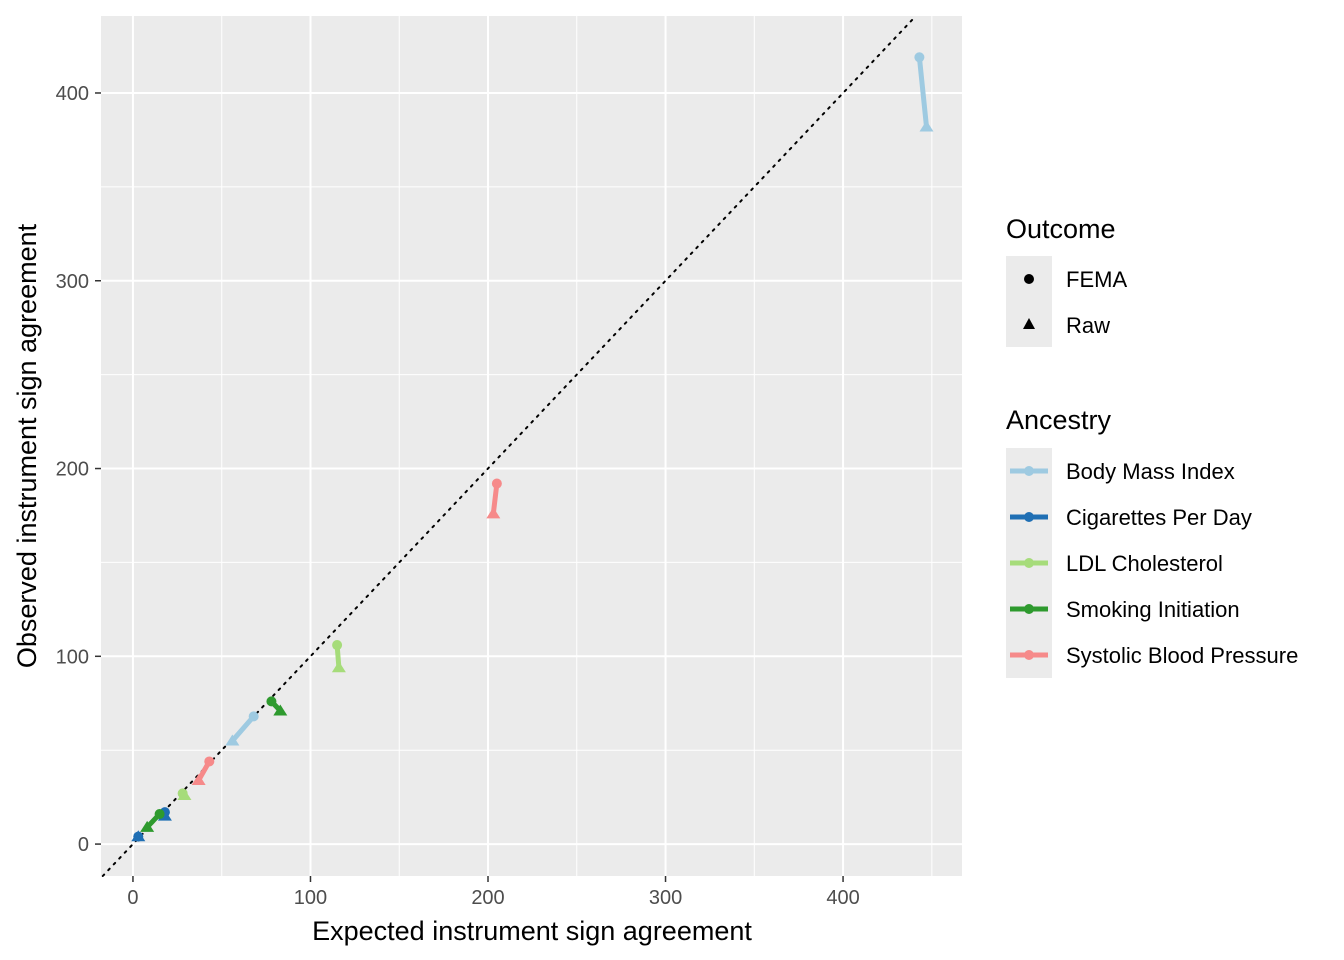 The width and height of the screenshot is (1344, 960). I want to click on y-tick-label: 300, so click(72, 282).